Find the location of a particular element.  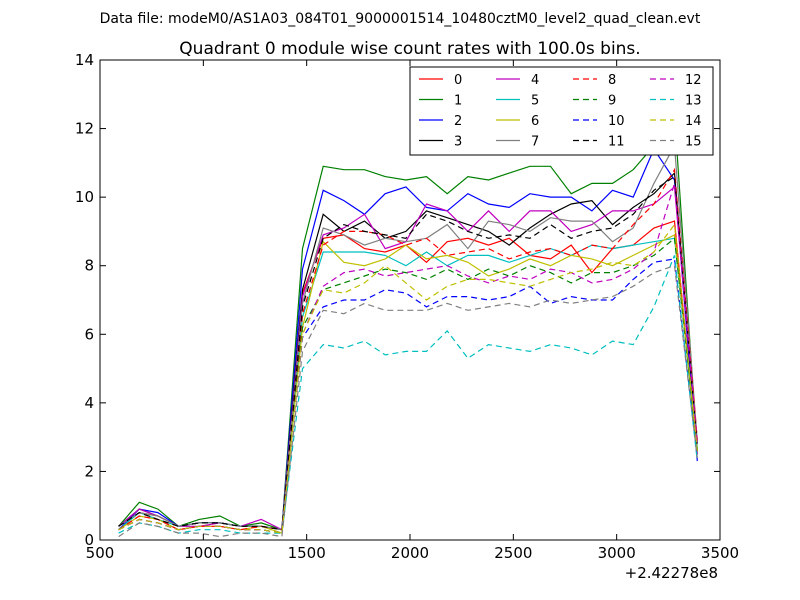

x-axis-offset-label: +2.42278e8 is located at coordinates (671, 573).